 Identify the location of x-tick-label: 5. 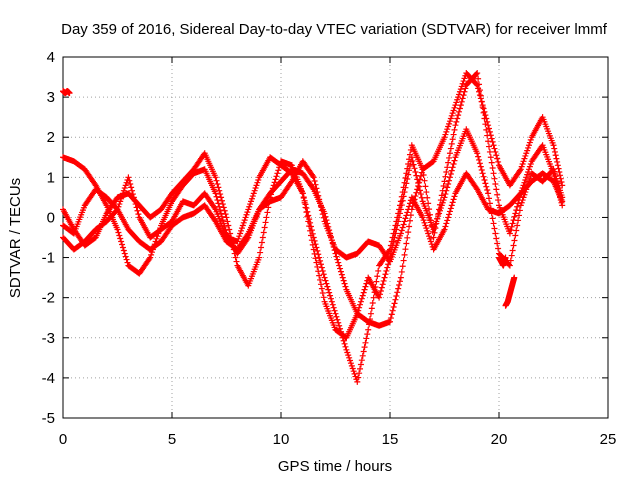
(172, 439).